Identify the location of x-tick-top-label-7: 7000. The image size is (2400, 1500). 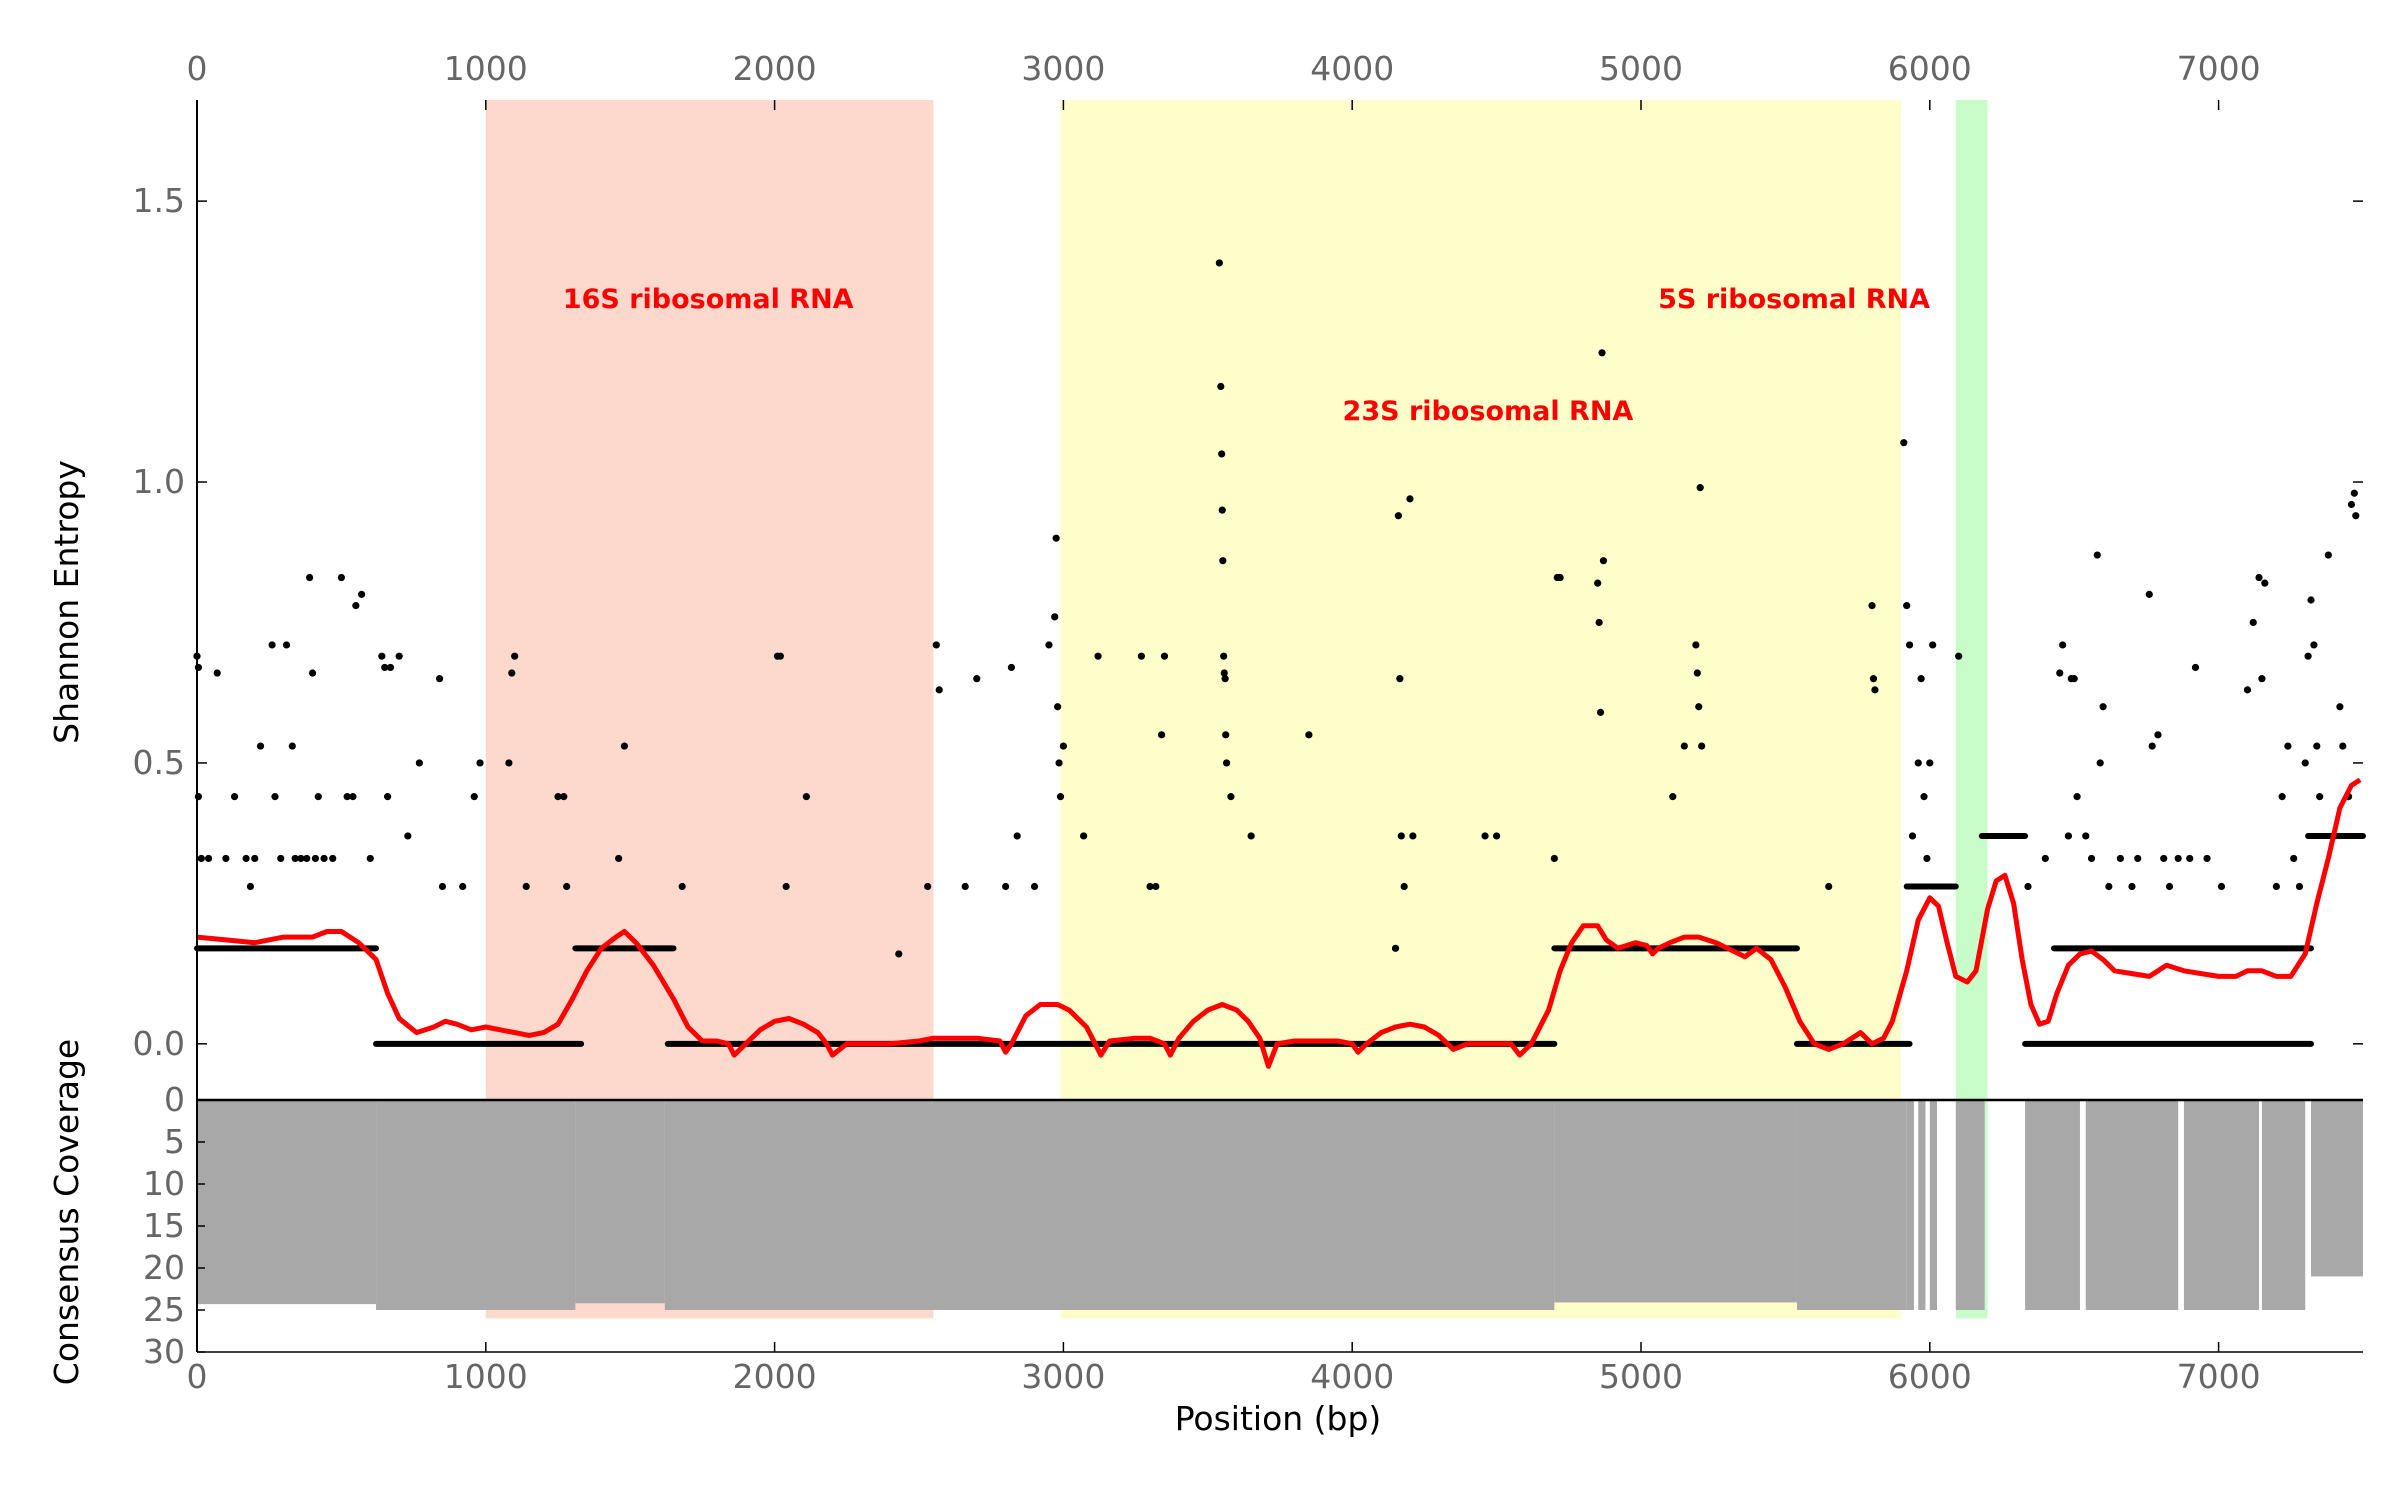
(2219, 68).